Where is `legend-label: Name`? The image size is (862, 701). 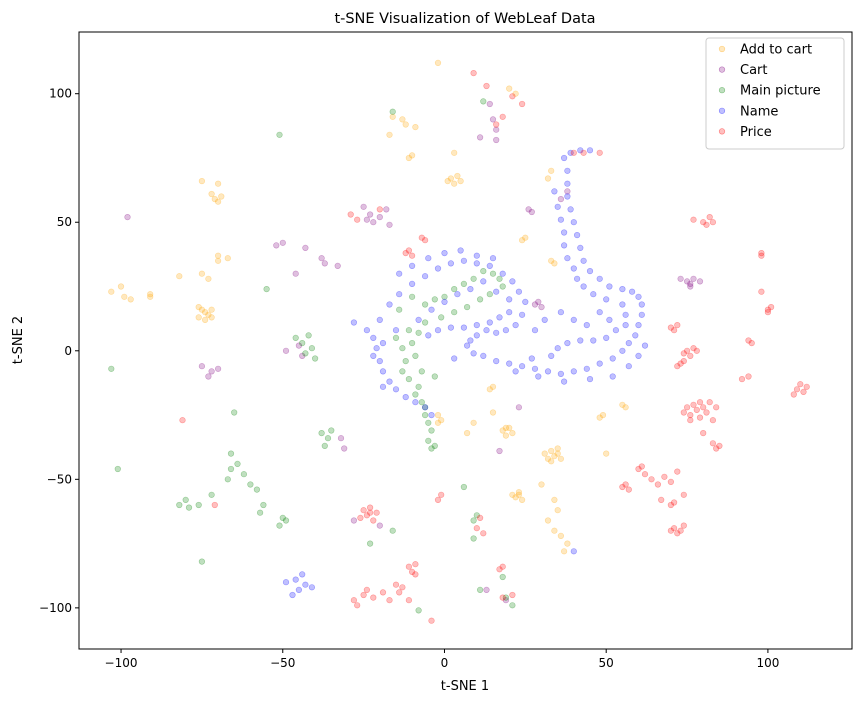
legend-label: Name is located at coordinates (759, 111).